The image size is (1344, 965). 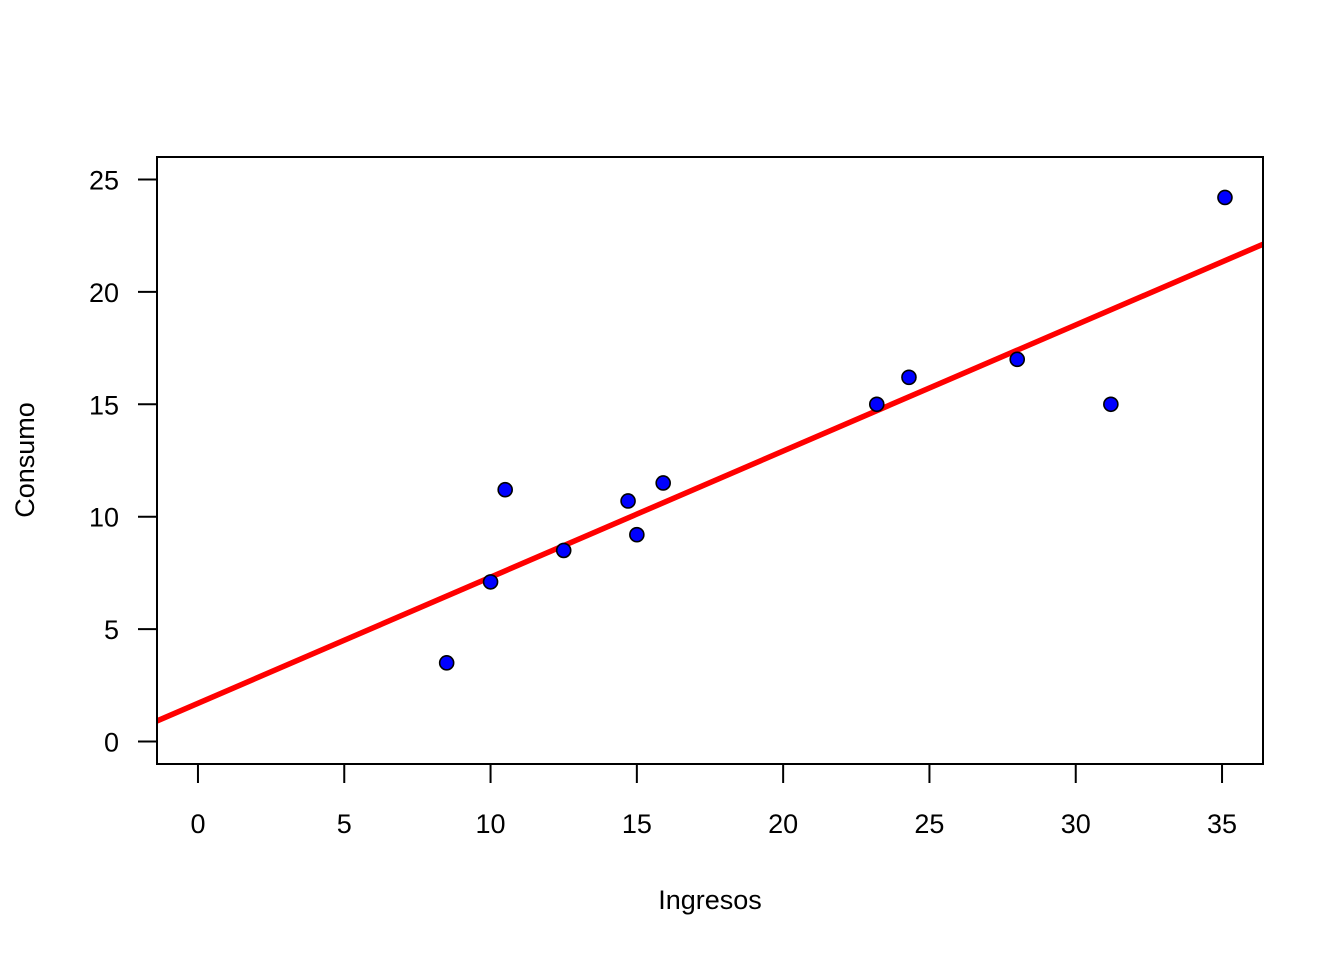 What do you see at coordinates (104, 293) in the screenshot?
I see `y-tick-label: 20` at bounding box center [104, 293].